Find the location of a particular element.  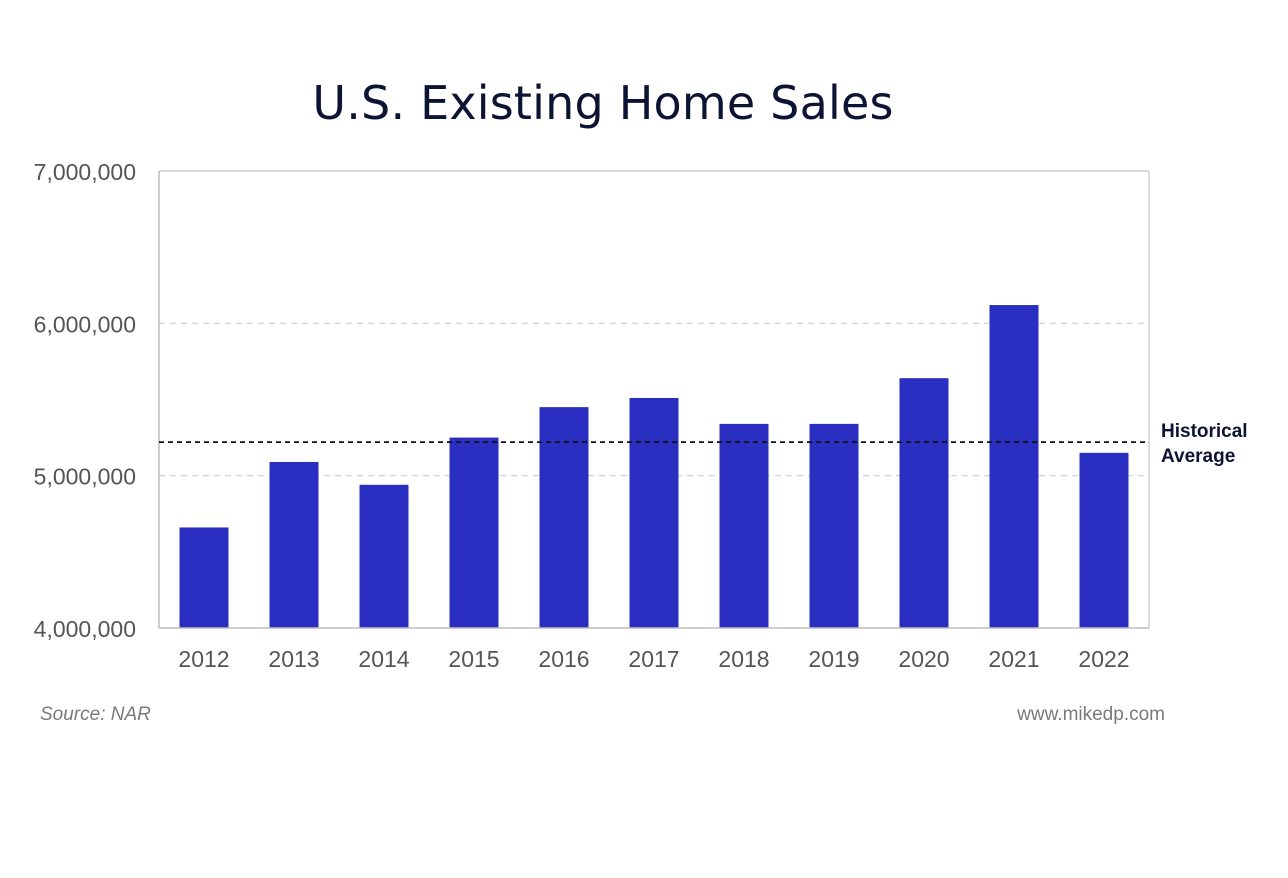

y-tick-label: 7,000,000 is located at coordinates (85, 172).